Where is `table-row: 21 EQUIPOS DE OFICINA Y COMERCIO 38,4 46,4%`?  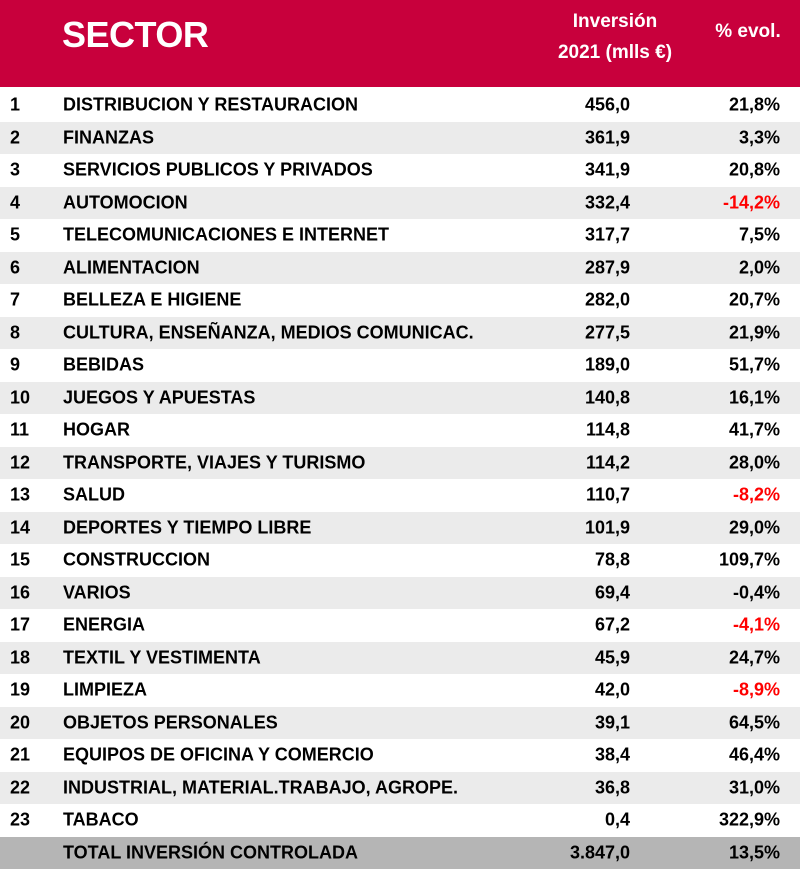 table-row: 21 EQUIPOS DE OFICINA Y COMERCIO 38,4 46,4% is located at coordinates (400, 755).